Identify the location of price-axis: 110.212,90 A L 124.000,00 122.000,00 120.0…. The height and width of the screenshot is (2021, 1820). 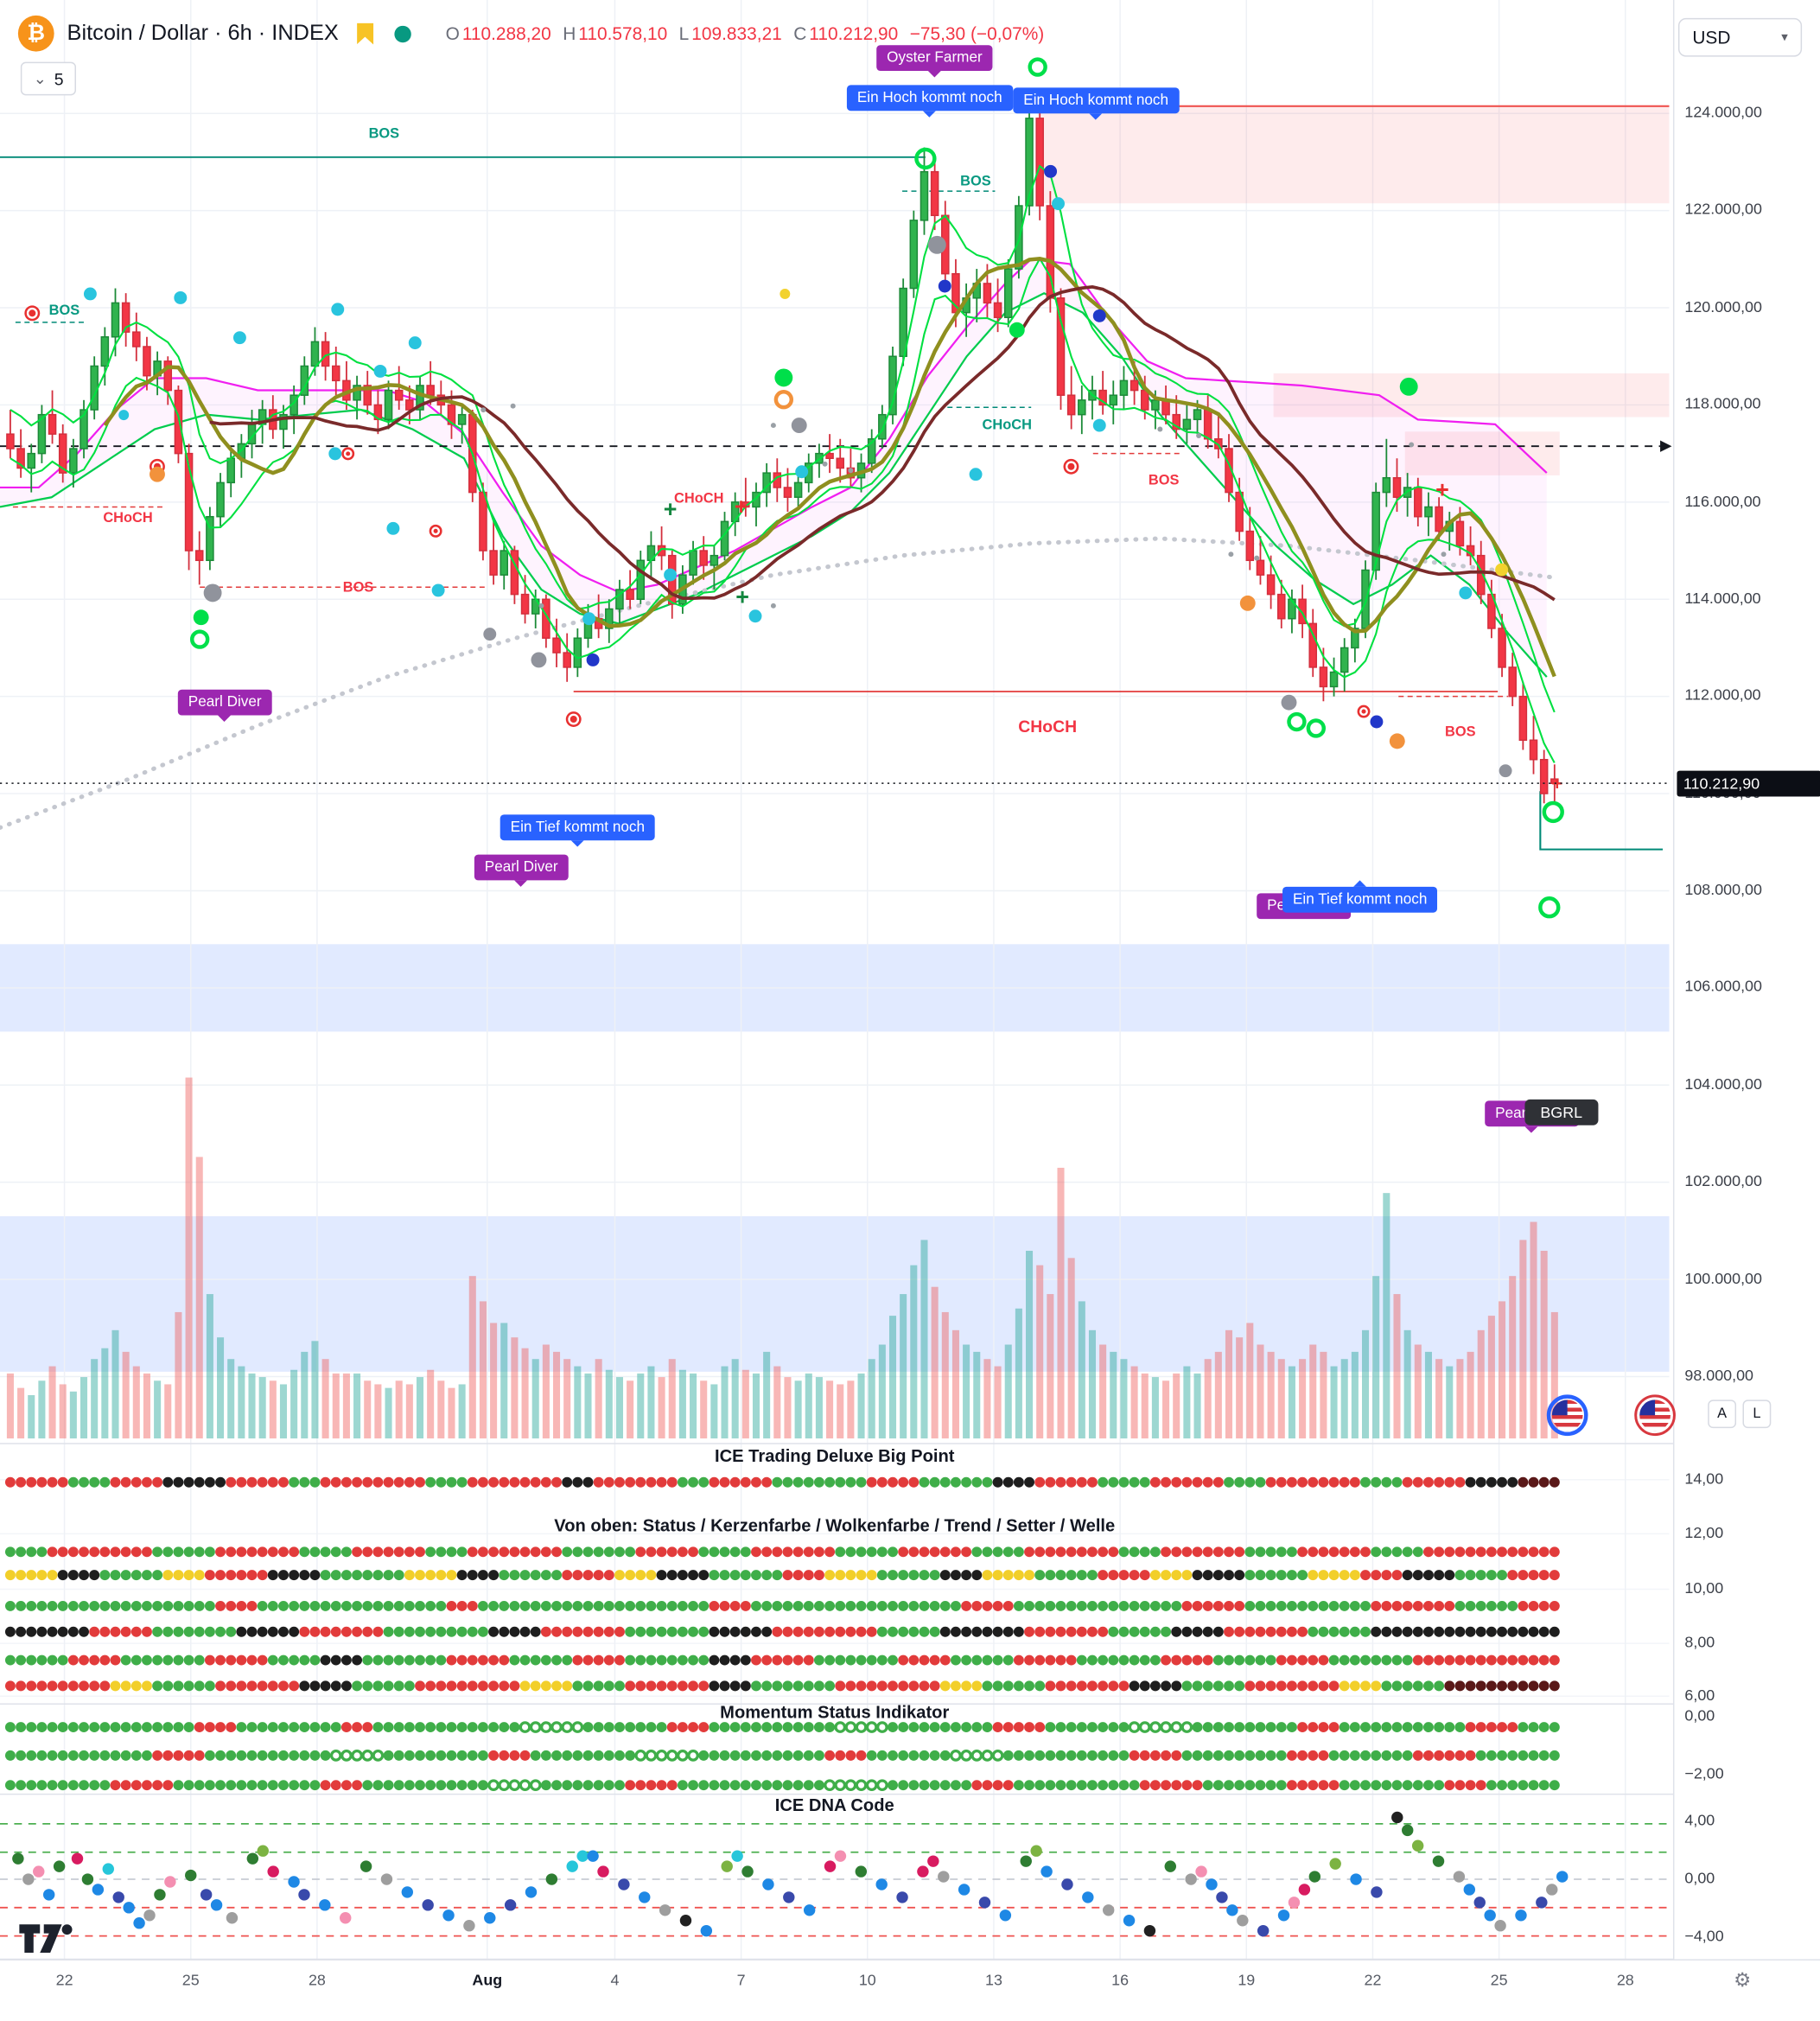
(1746, 980).